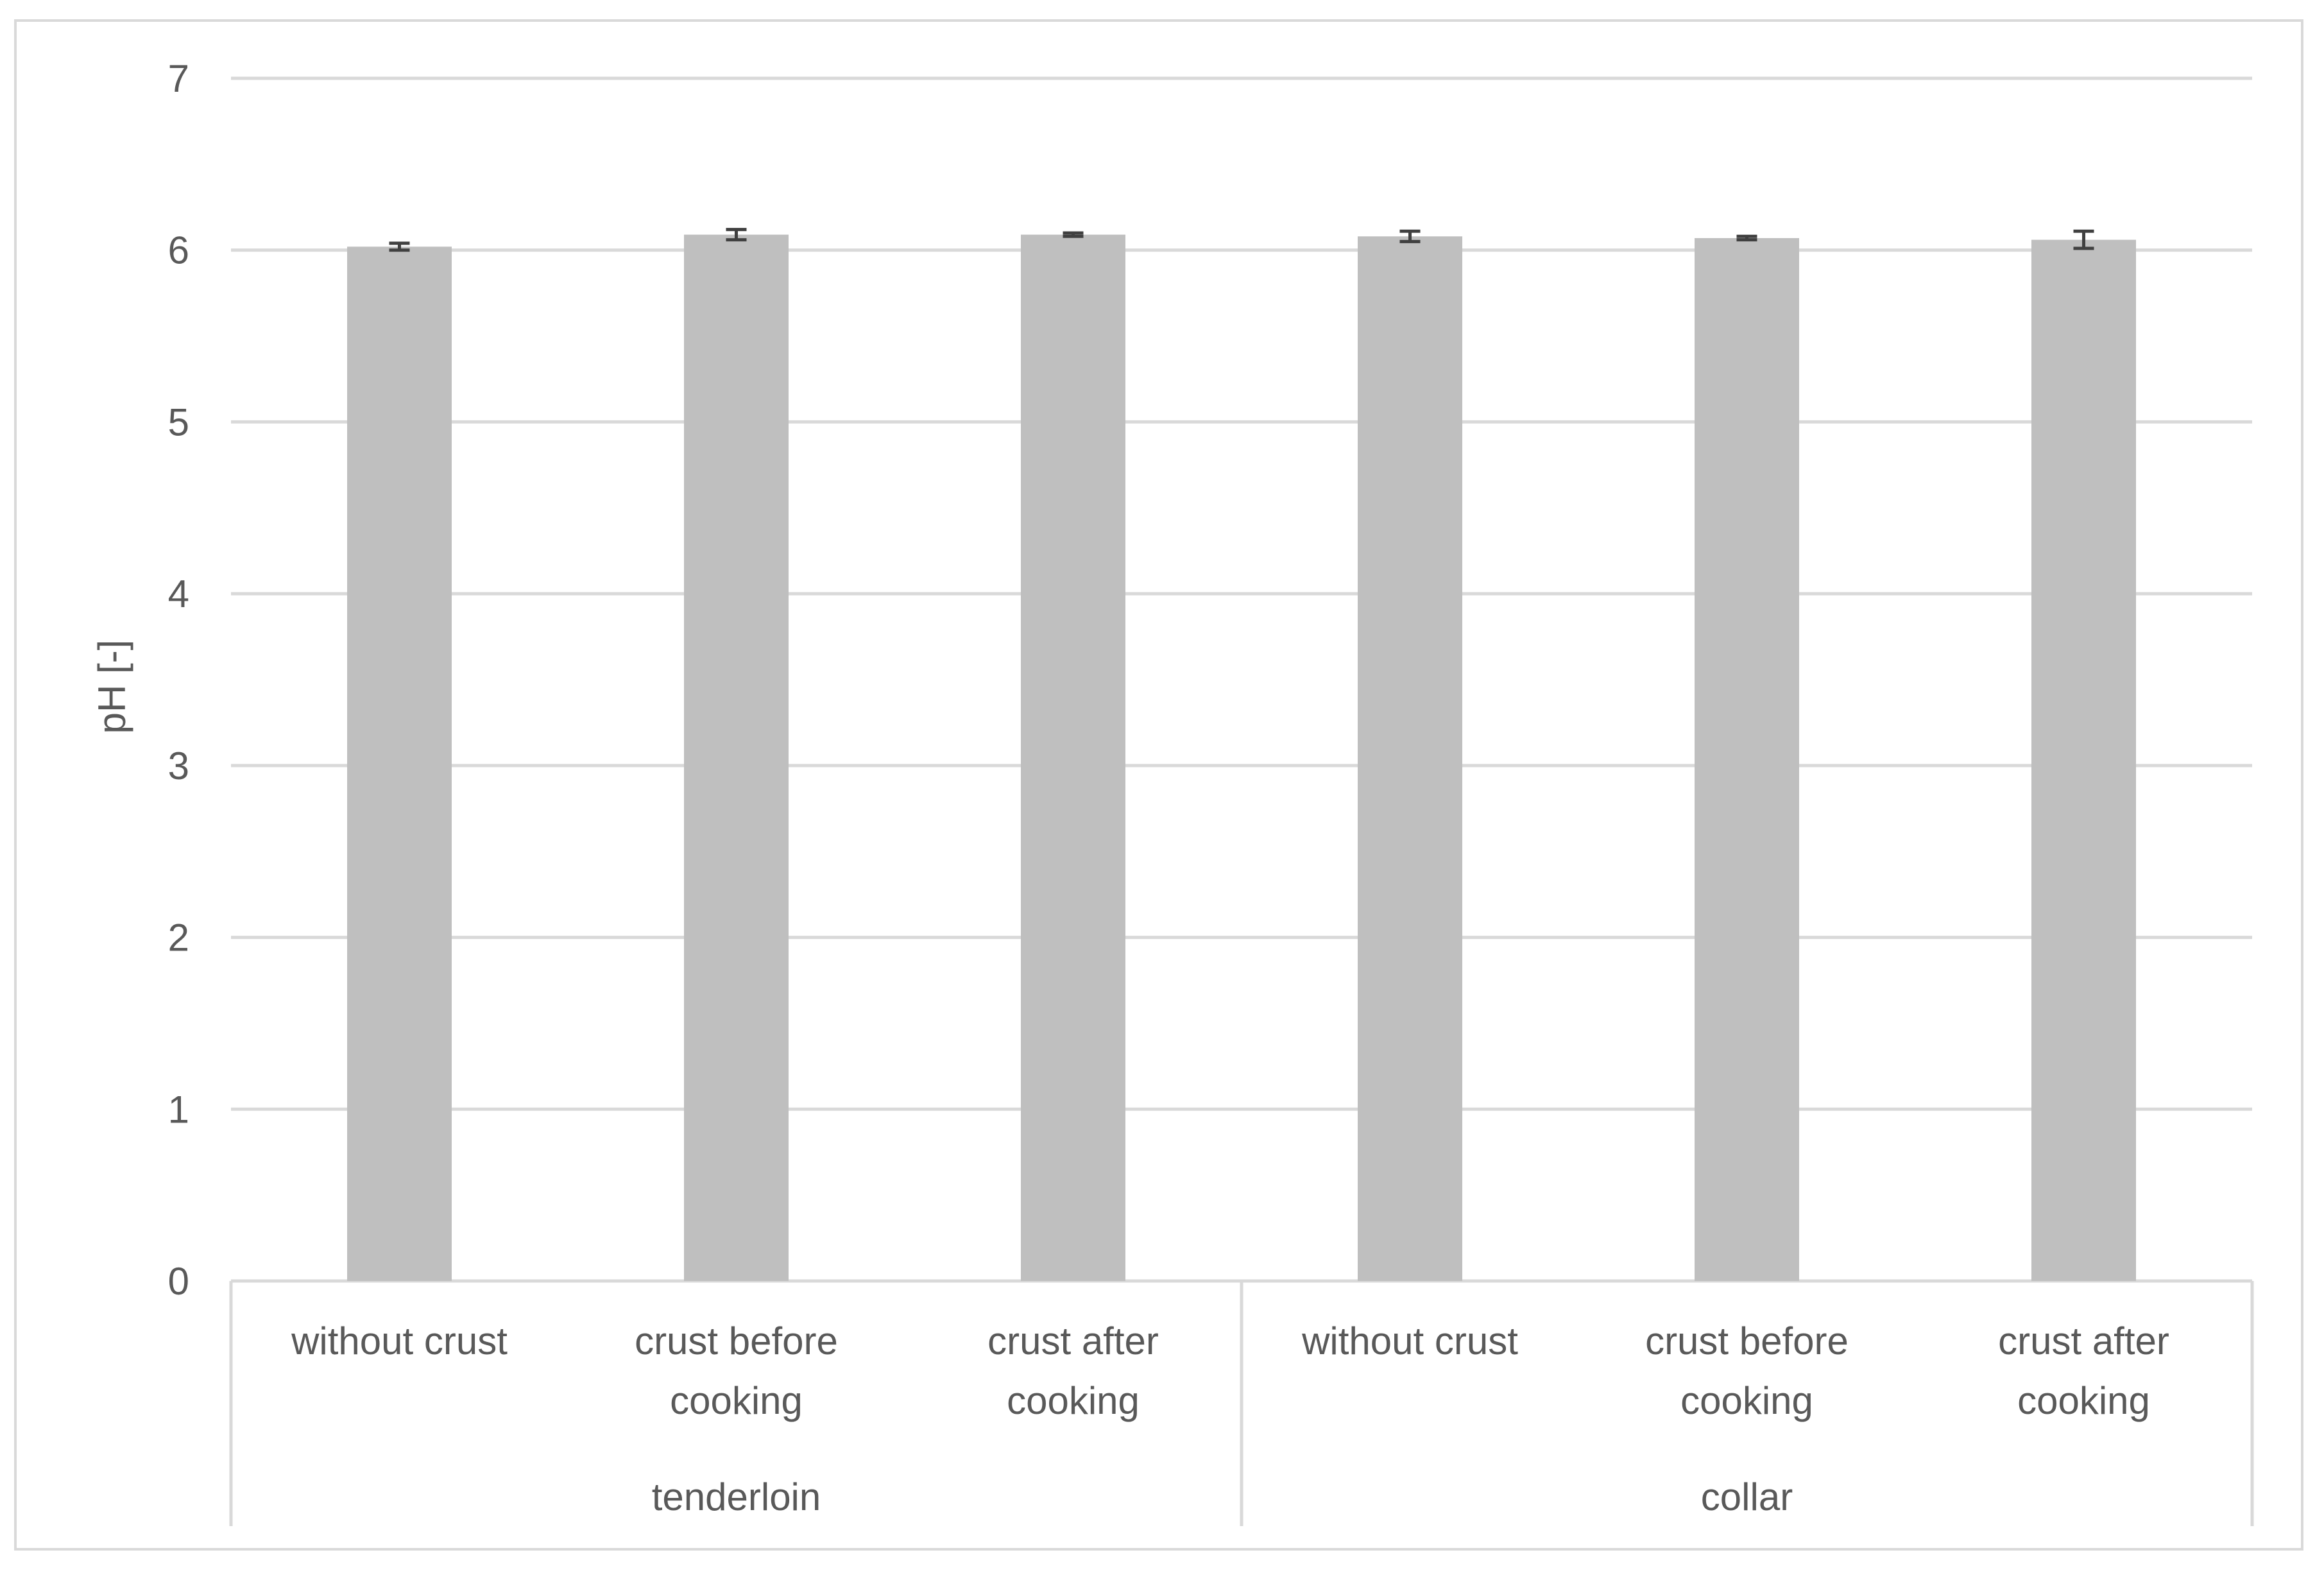  I want to click on group-label: collar, so click(1747, 1496).